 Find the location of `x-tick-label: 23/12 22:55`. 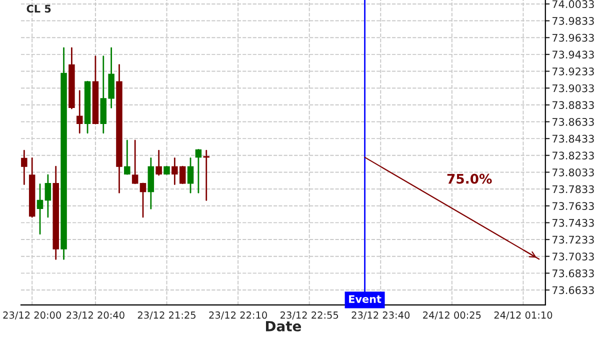

x-tick-label: 23/12 22:55 is located at coordinates (309, 315).